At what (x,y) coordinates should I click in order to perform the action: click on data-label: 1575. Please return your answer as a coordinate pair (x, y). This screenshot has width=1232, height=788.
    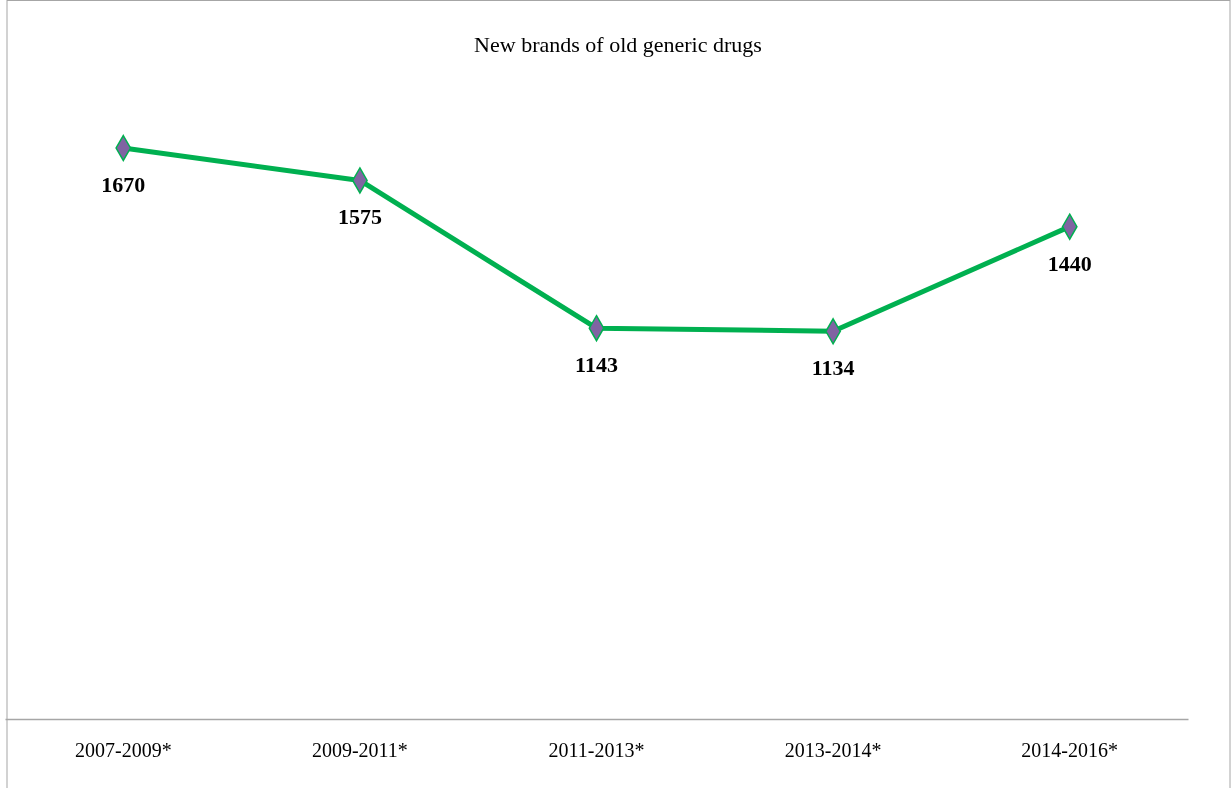
    Looking at the image, I should click on (359, 217).